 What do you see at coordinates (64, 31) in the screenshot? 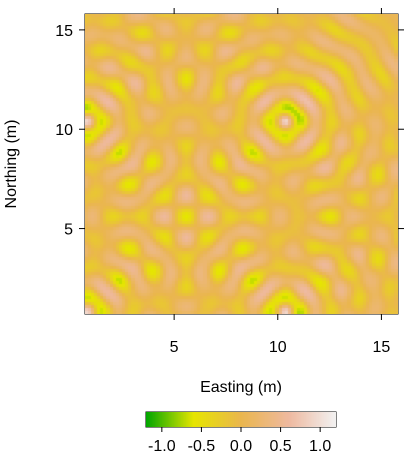
I see `y-tick-label: 15` at bounding box center [64, 31].